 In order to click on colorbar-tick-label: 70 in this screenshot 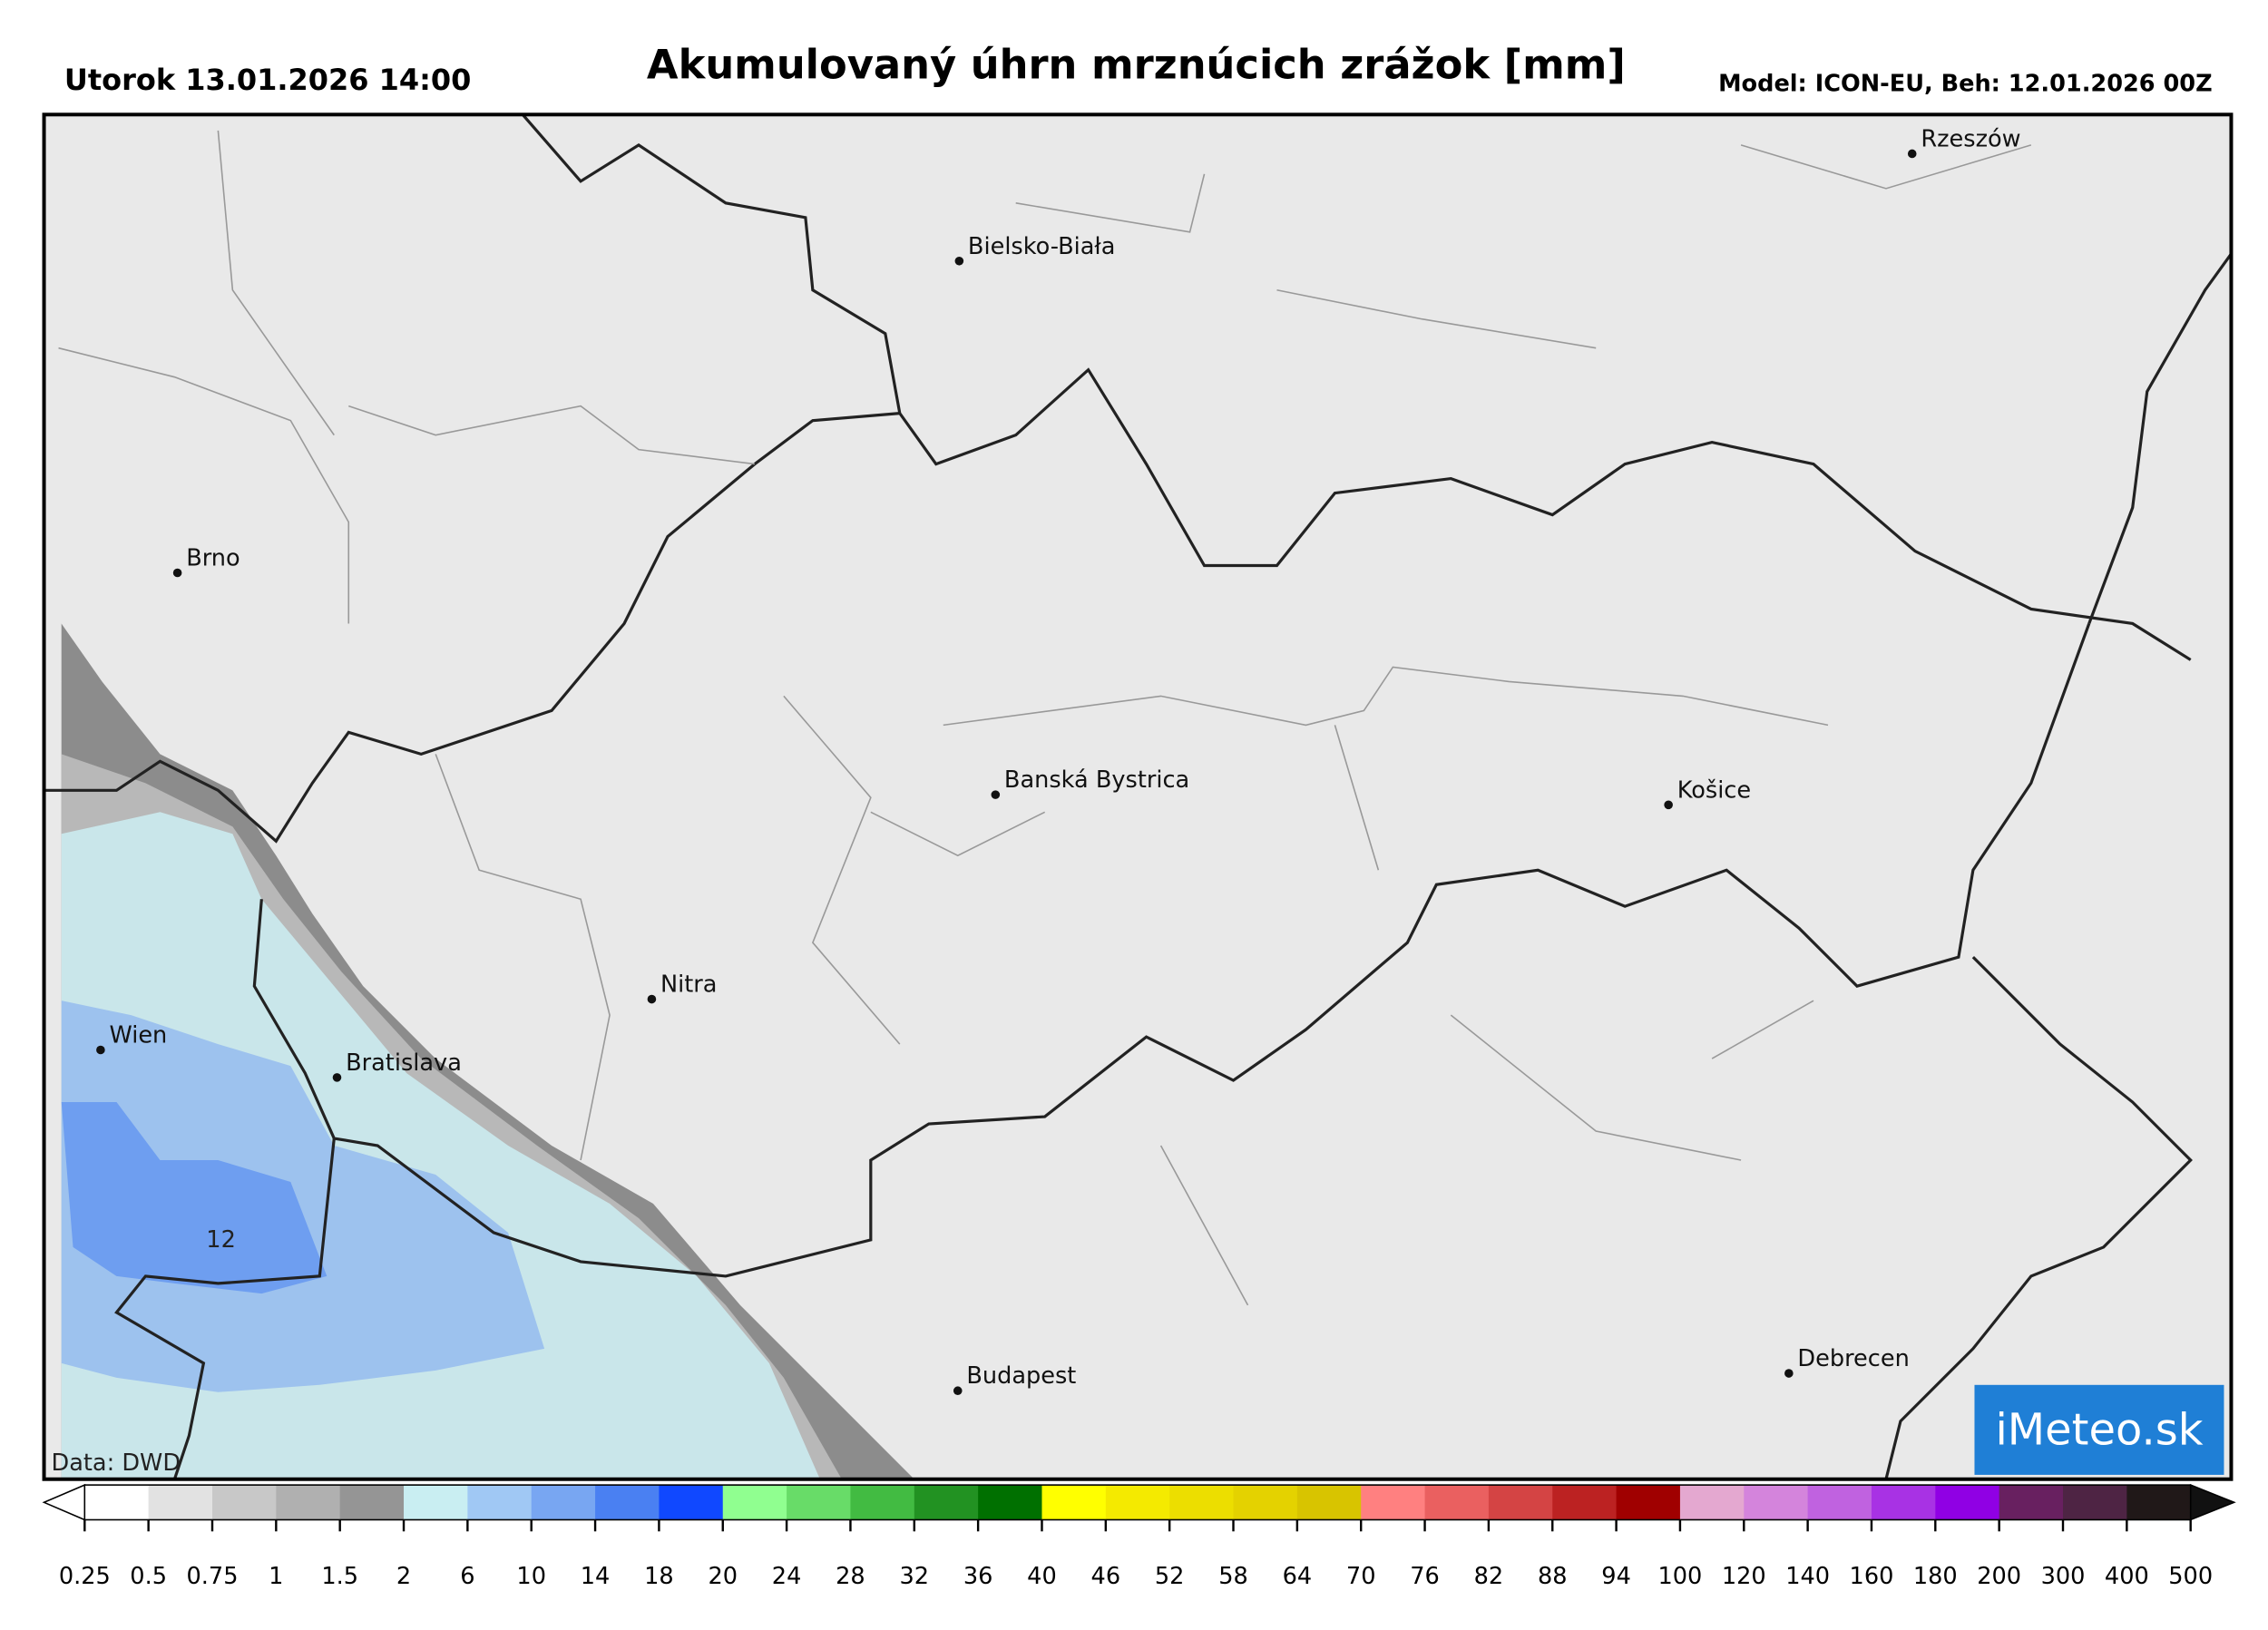, I will do `click(1361, 1576)`.